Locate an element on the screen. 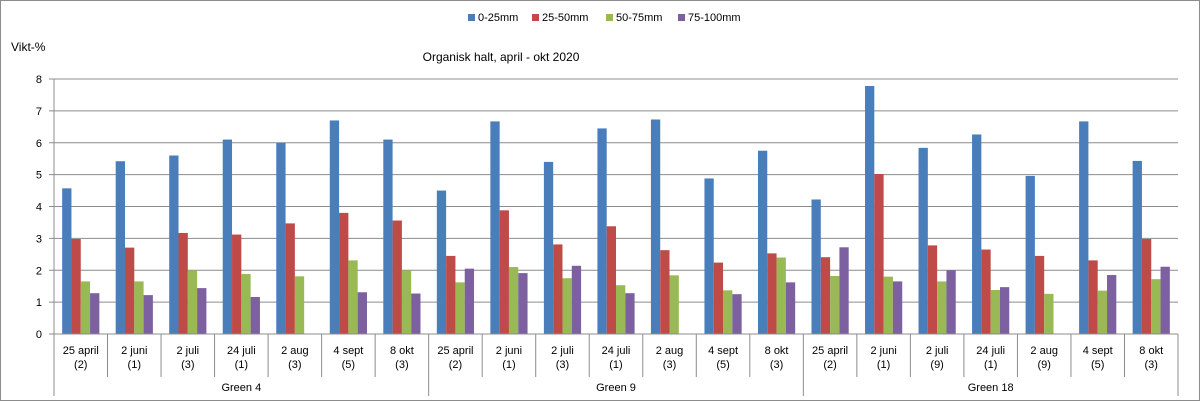  y-tick-label: 8 is located at coordinates (39, 80).